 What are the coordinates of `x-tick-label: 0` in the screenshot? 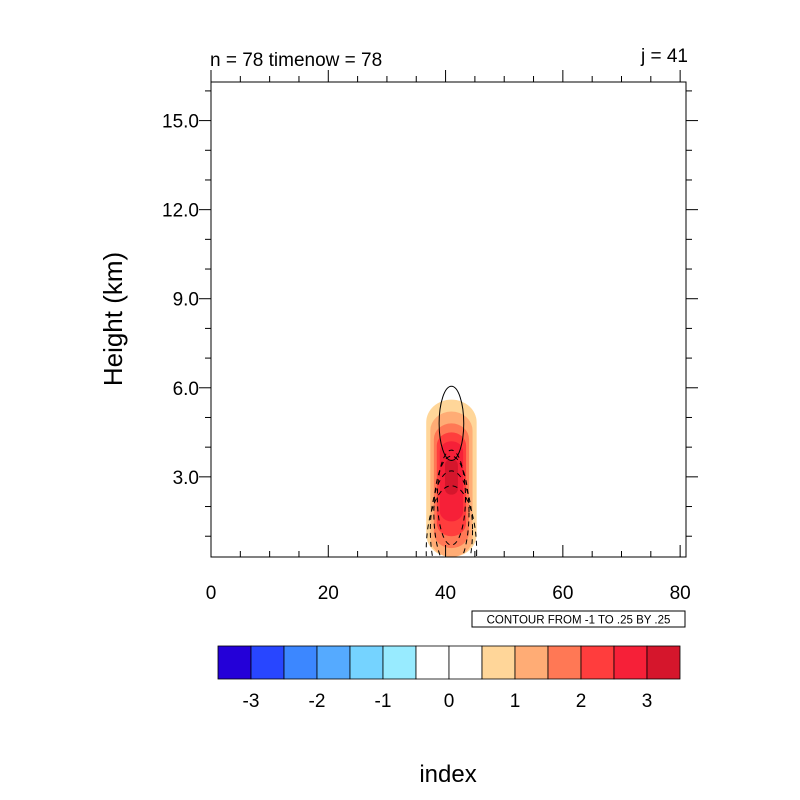 It's located at (211, 593).